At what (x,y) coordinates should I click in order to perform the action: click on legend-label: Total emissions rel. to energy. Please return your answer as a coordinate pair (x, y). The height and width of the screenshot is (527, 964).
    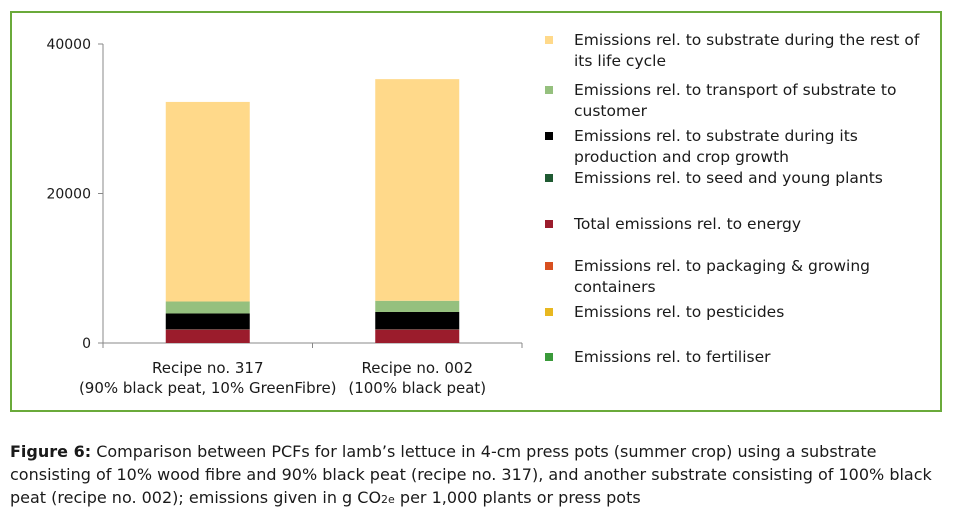
    Looking at the image, I should click on (688, 224).